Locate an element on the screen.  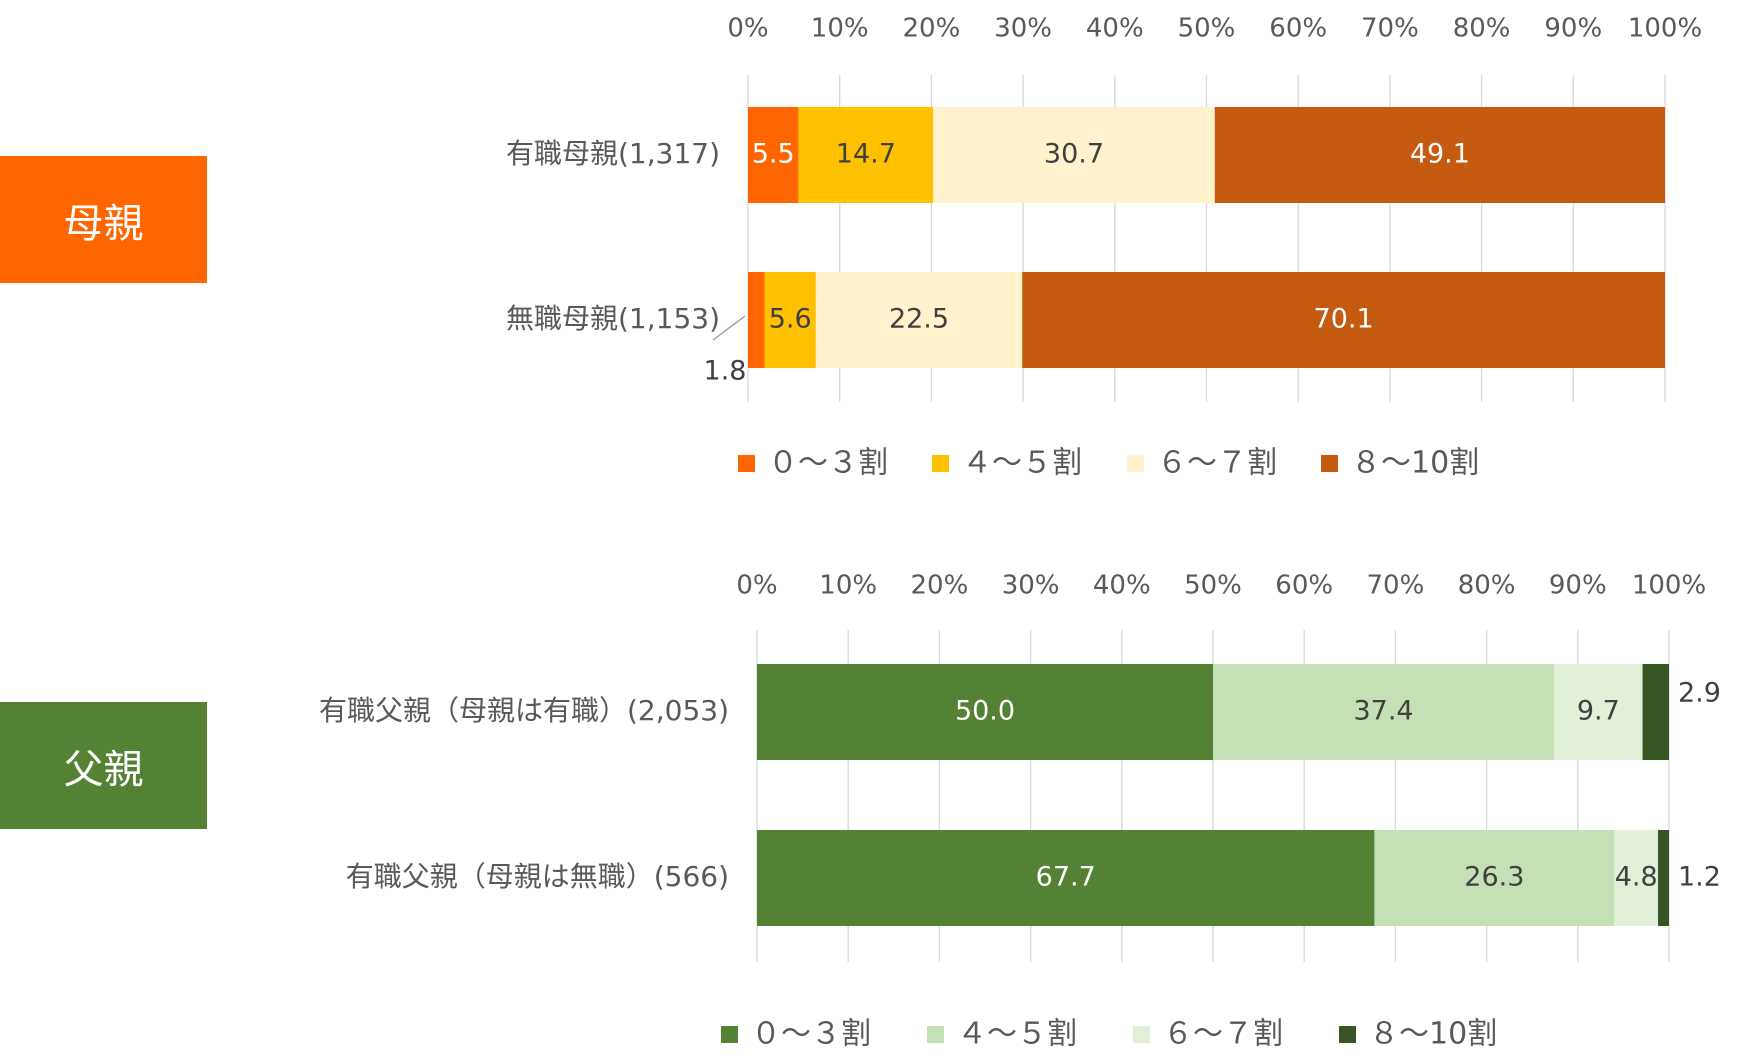
data-label: 5.6 is located at coordinates (790, 319).